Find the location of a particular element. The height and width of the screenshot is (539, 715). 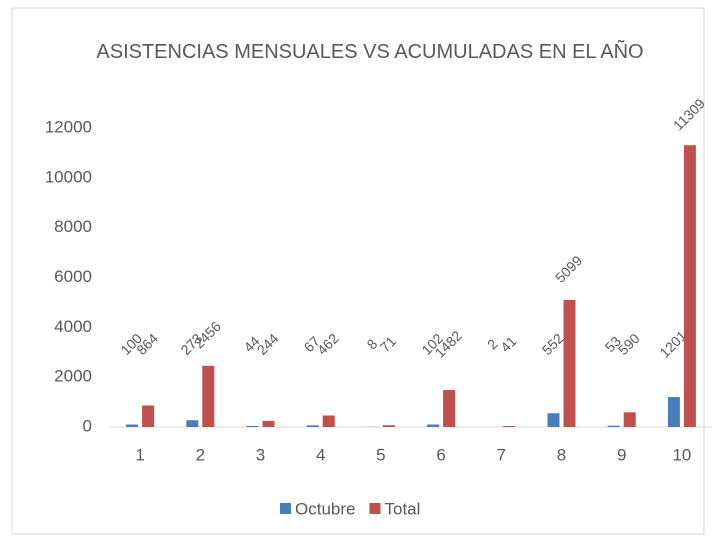

data-label: 5099 is located at coordinates (568, 268).